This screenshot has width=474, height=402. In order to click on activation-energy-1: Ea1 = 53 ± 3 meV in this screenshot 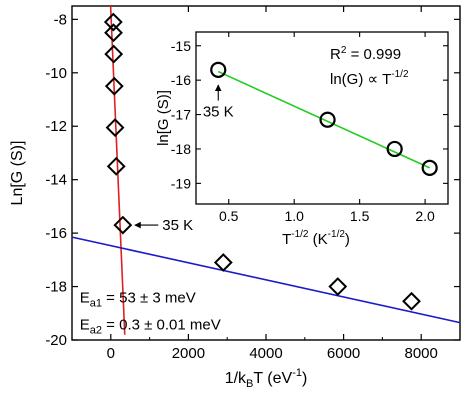, I will do `click(138, 300)`.